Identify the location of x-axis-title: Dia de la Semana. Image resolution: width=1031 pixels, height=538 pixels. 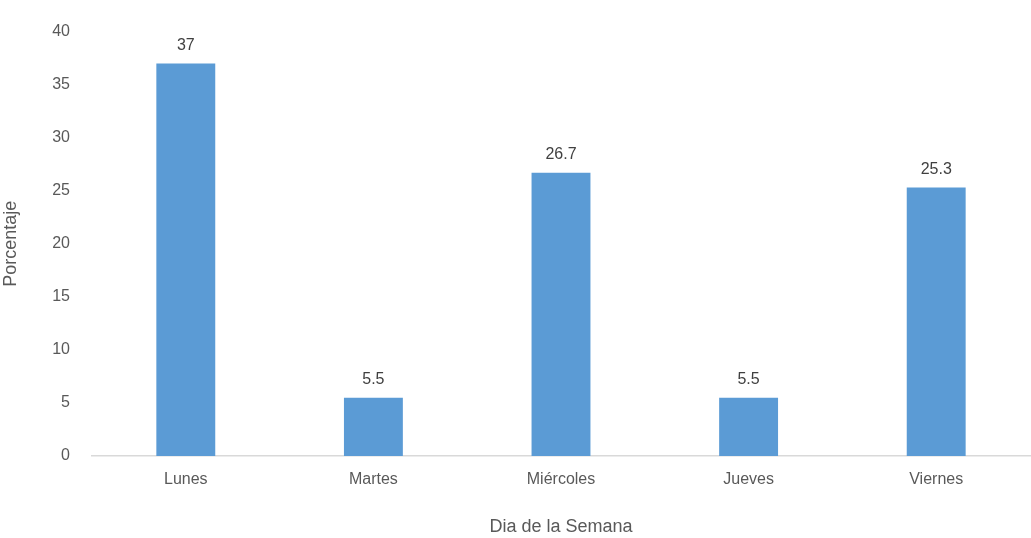
(561, 526).